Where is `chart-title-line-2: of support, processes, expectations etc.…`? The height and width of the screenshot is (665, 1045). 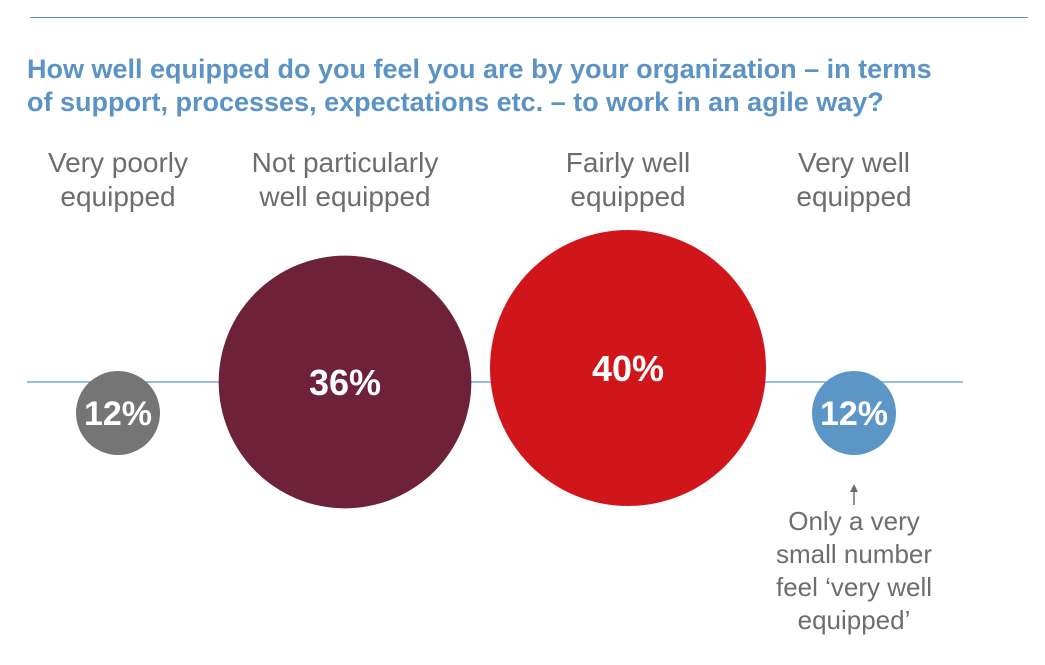
chart-title-line-2: of support, processes, expectations etc.… is located at coordinates (455, 102).